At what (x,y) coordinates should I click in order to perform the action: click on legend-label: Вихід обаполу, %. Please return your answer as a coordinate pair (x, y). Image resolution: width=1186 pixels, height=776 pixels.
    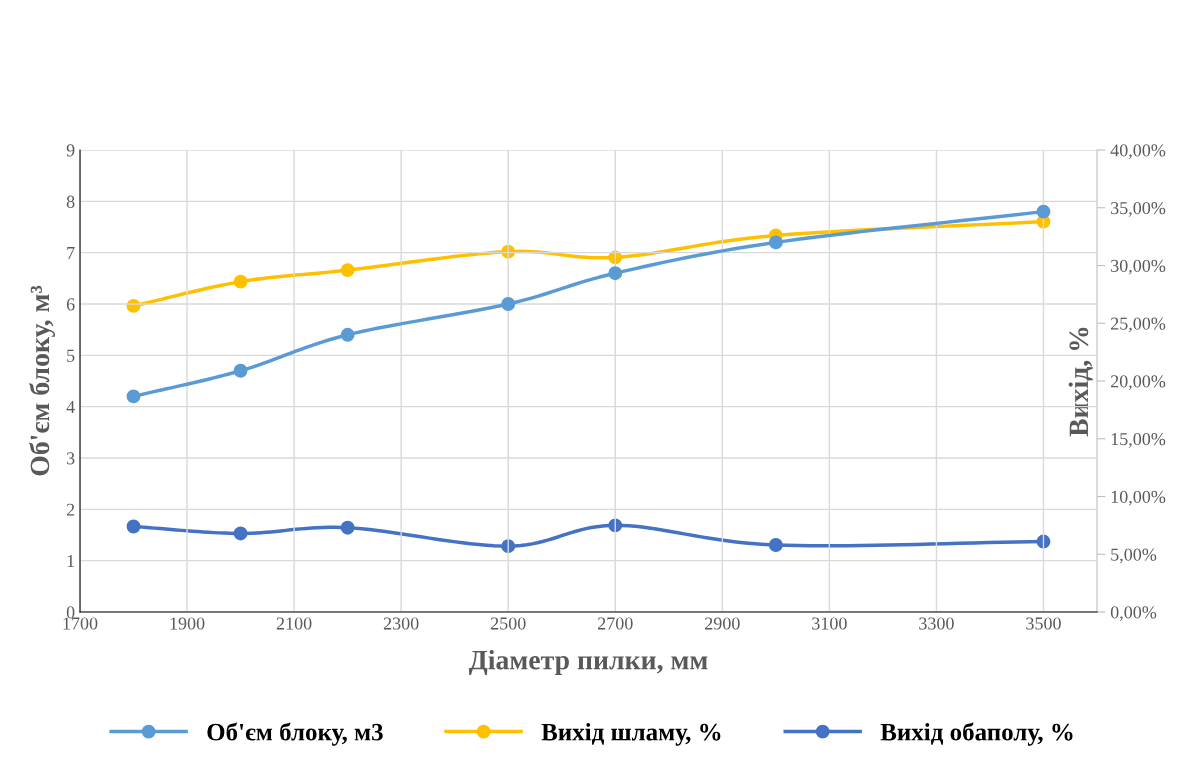
    Looking at the image, I should click on (976, 734).